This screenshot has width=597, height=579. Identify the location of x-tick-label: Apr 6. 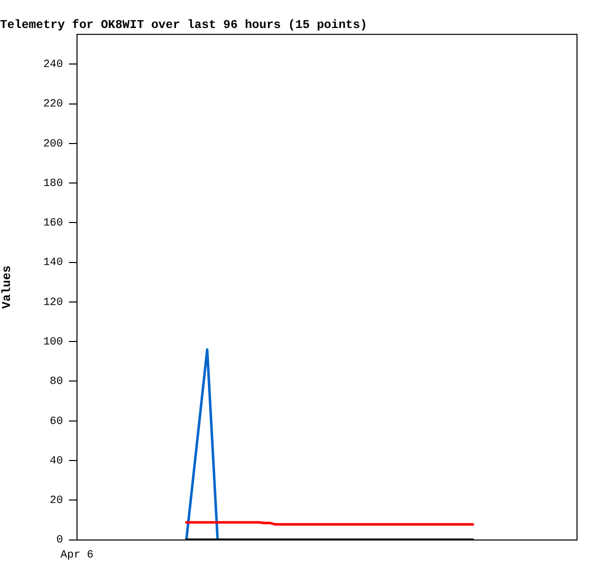
(77, 555).